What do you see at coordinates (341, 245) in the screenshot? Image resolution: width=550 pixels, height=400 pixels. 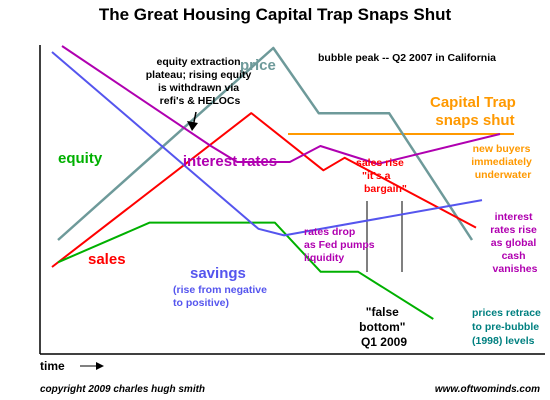 I see `annotation-rates-drop: rates drop as Fed pumps liquidity` at bounding box center [341, 245].